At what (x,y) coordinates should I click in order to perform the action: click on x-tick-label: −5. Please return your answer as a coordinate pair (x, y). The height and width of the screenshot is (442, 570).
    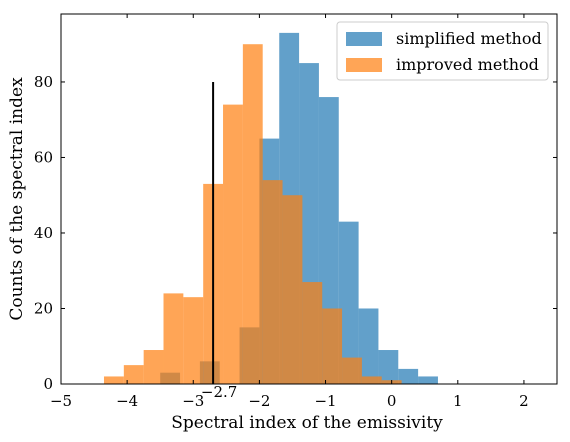
    Looking at the image, I should click on (61, 401).